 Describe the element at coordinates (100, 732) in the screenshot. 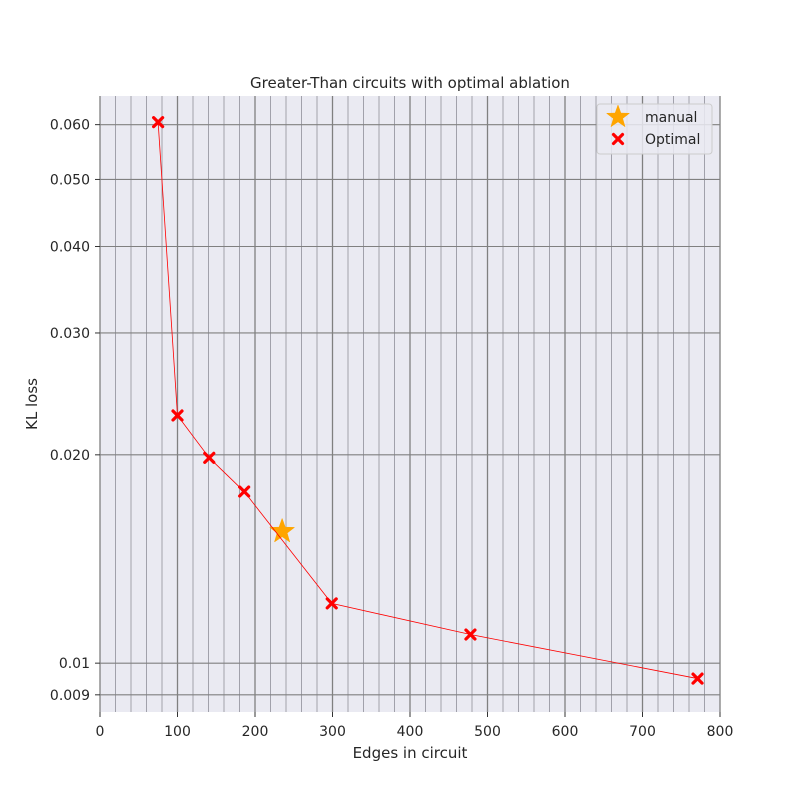

I see `x-tick-label: 0` at that location.